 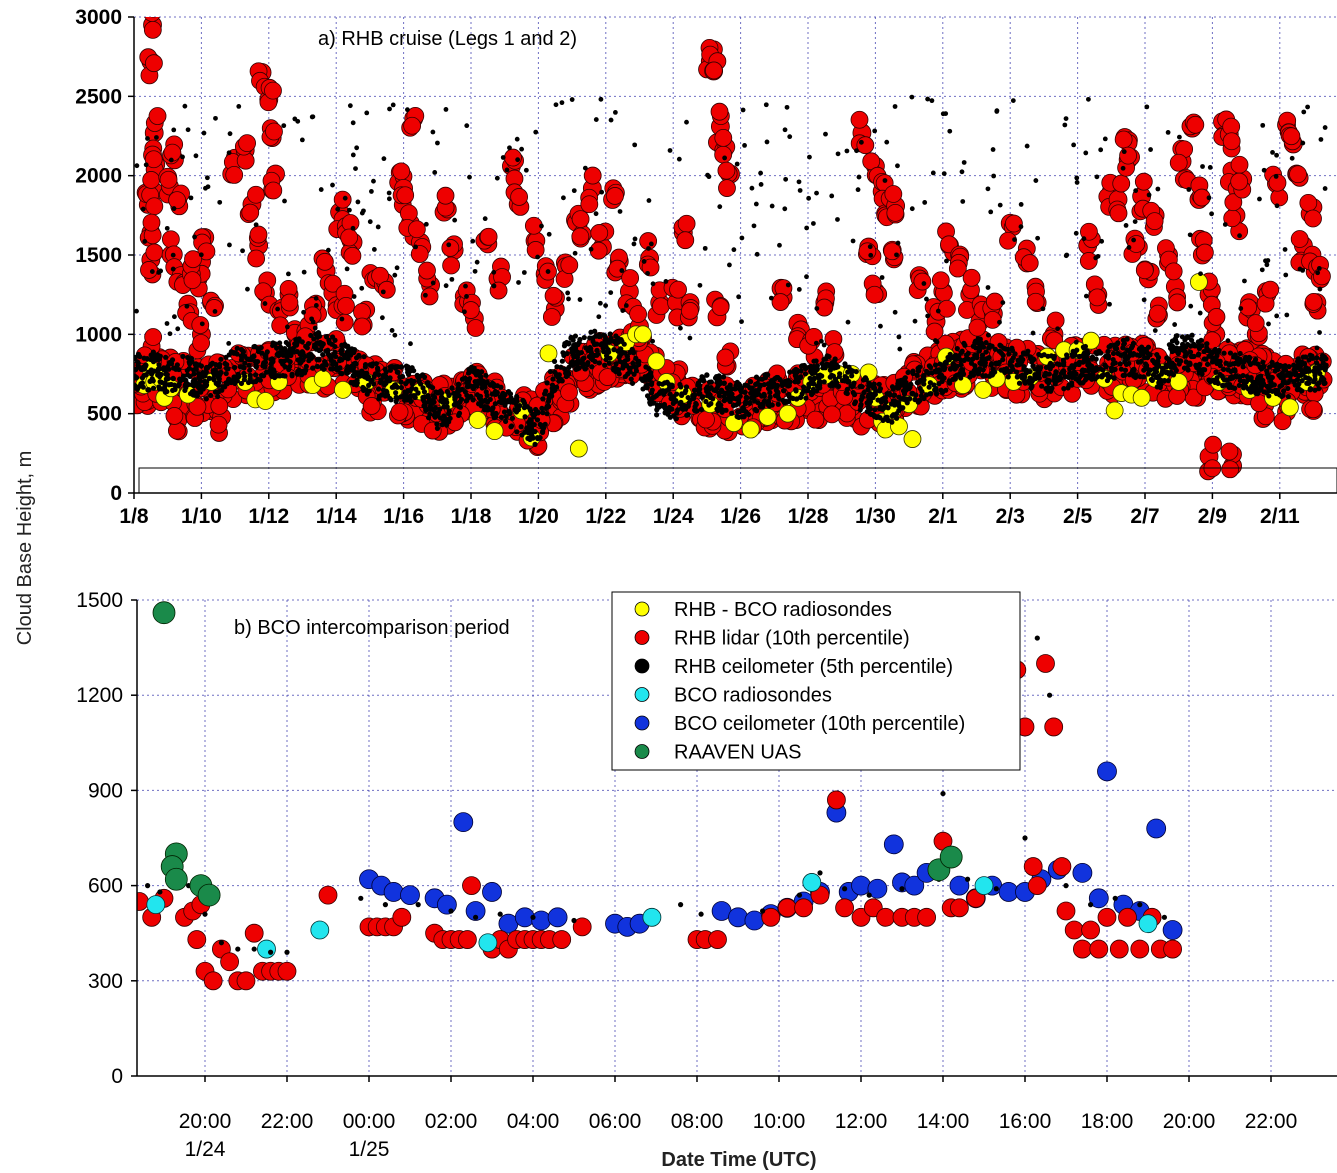 What do you see at coordinates (996, 889) in the screenshot?
I see `b-rhb-ceilometer-point` at bounding box center [996, 889].